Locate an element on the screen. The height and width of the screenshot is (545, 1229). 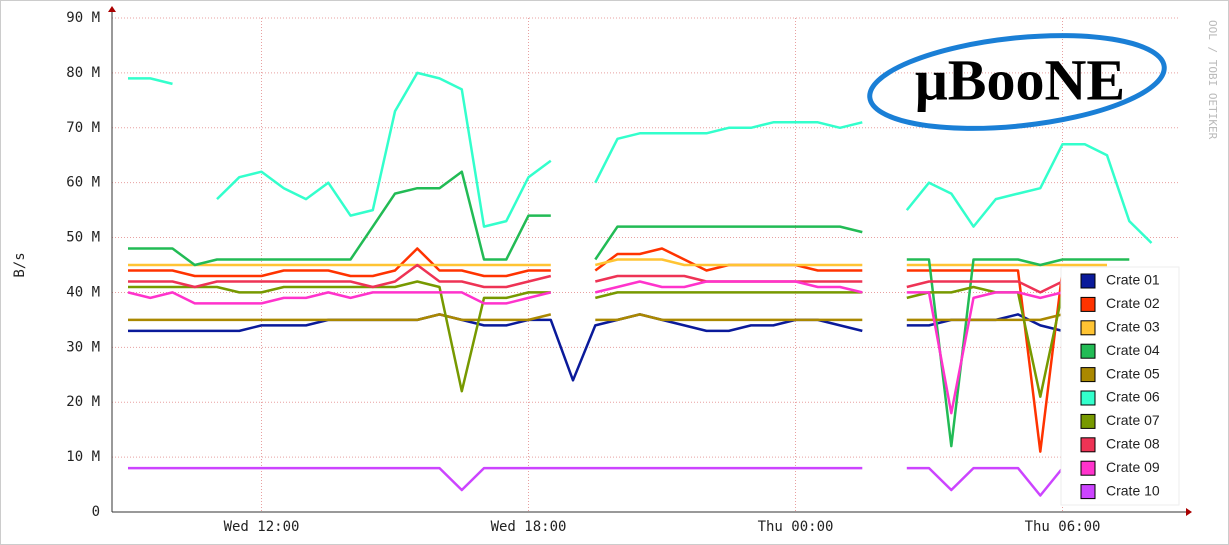
x-tick-label: Thu 06:00 is located at coordinates (1063, 527).